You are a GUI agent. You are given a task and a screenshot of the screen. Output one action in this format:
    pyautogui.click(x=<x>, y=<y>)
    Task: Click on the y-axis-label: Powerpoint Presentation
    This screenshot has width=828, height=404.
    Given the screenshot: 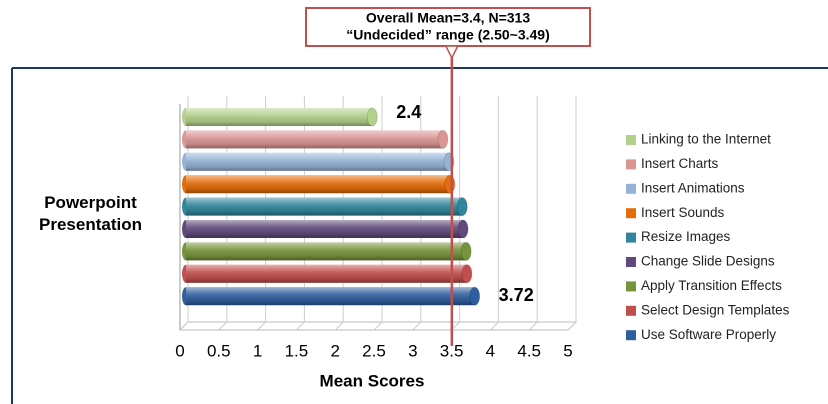 What is the action you would take?
    pyautogui.click(x=90, y=213)
    